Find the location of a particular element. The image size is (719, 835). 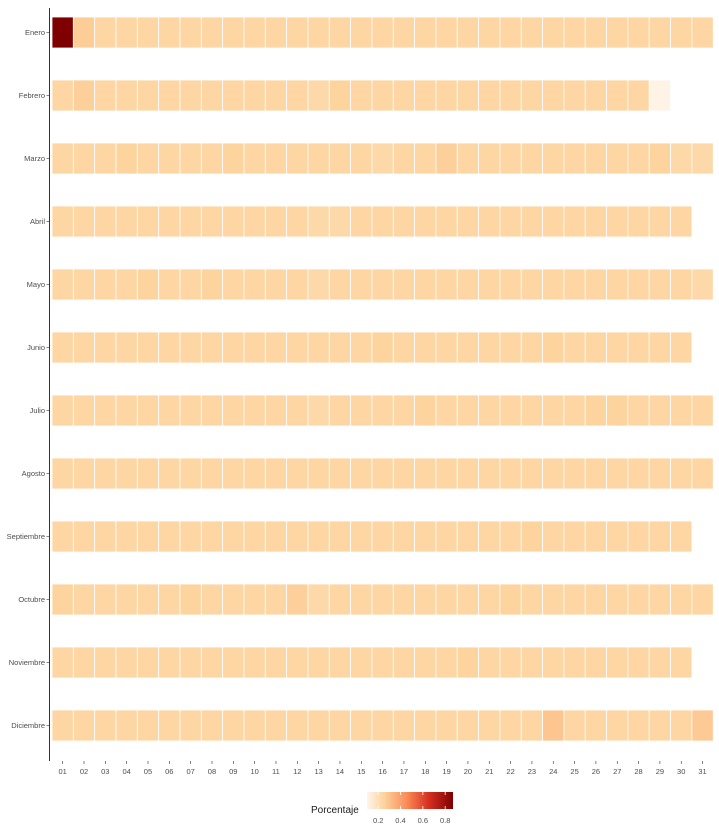

x-tick-label: 27 is located at coordinates (617, 771).